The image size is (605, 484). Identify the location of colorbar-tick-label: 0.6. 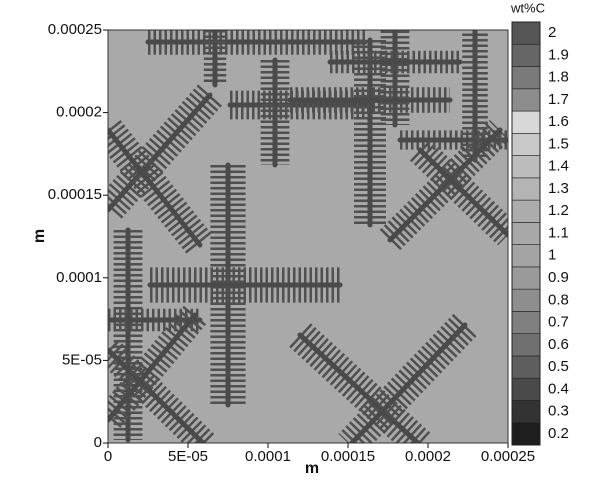
(558, 344).